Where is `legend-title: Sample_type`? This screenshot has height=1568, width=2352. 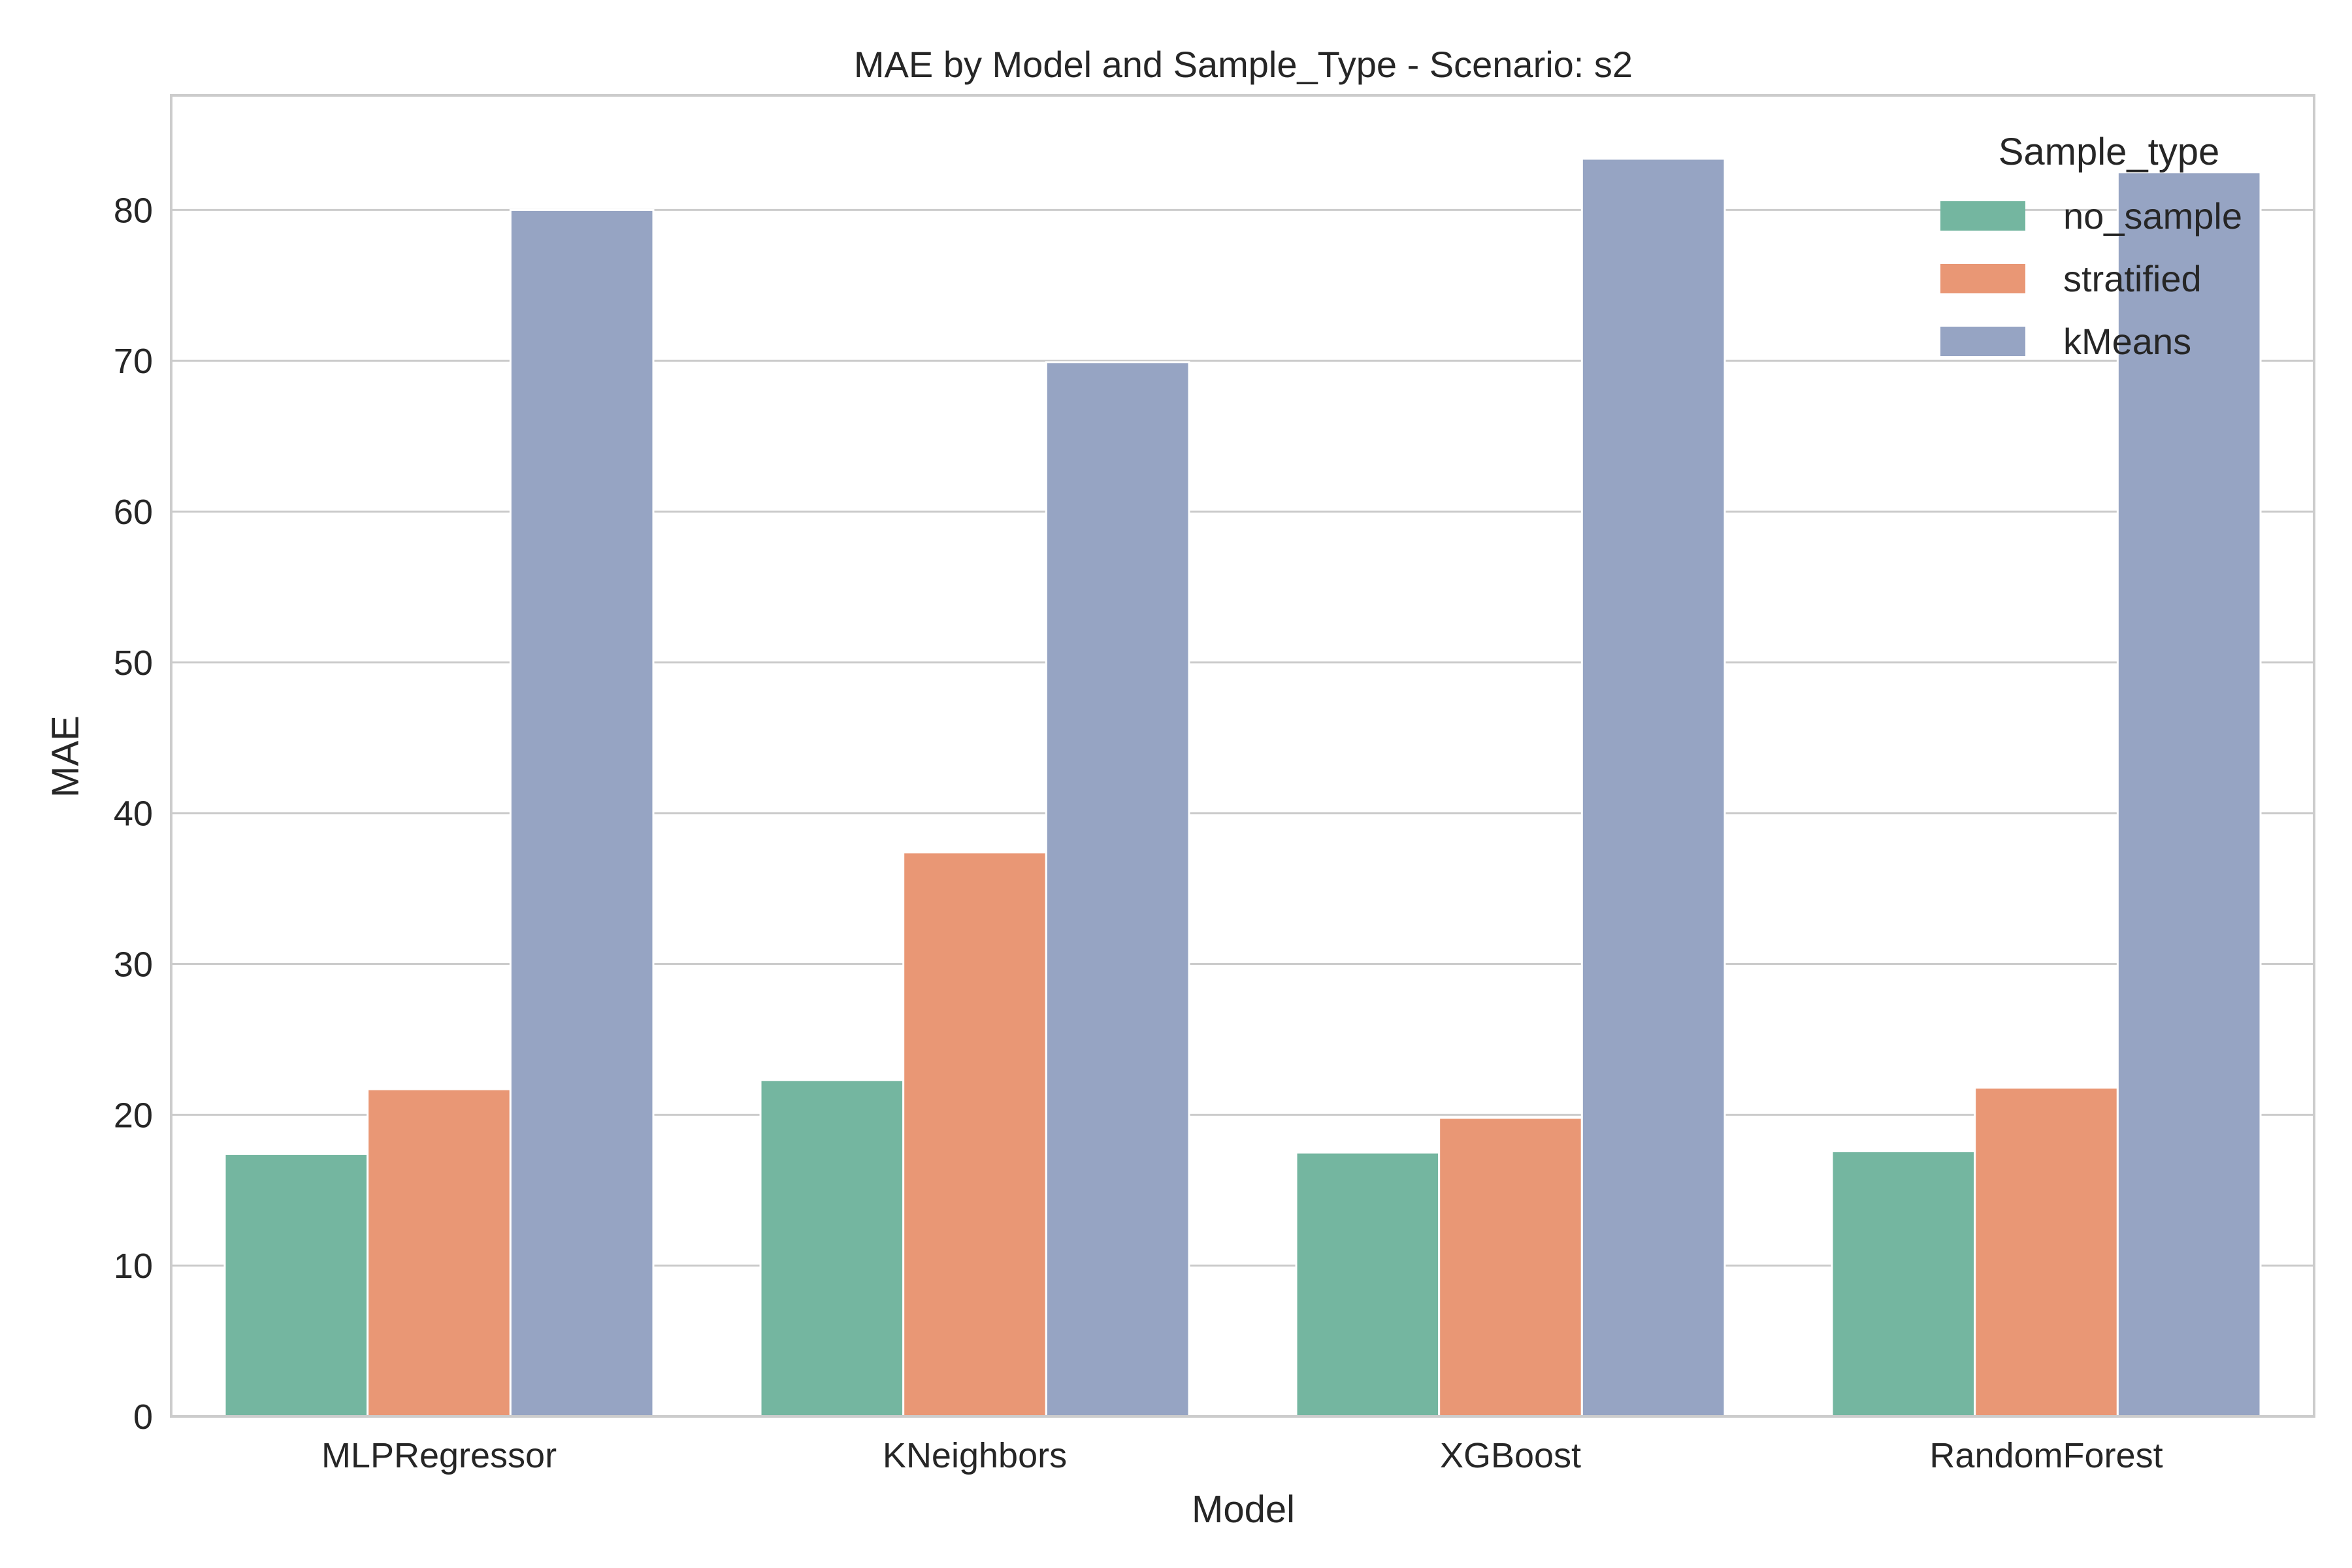 legend-title: Sample_type is located at coordinates (2109, 152).